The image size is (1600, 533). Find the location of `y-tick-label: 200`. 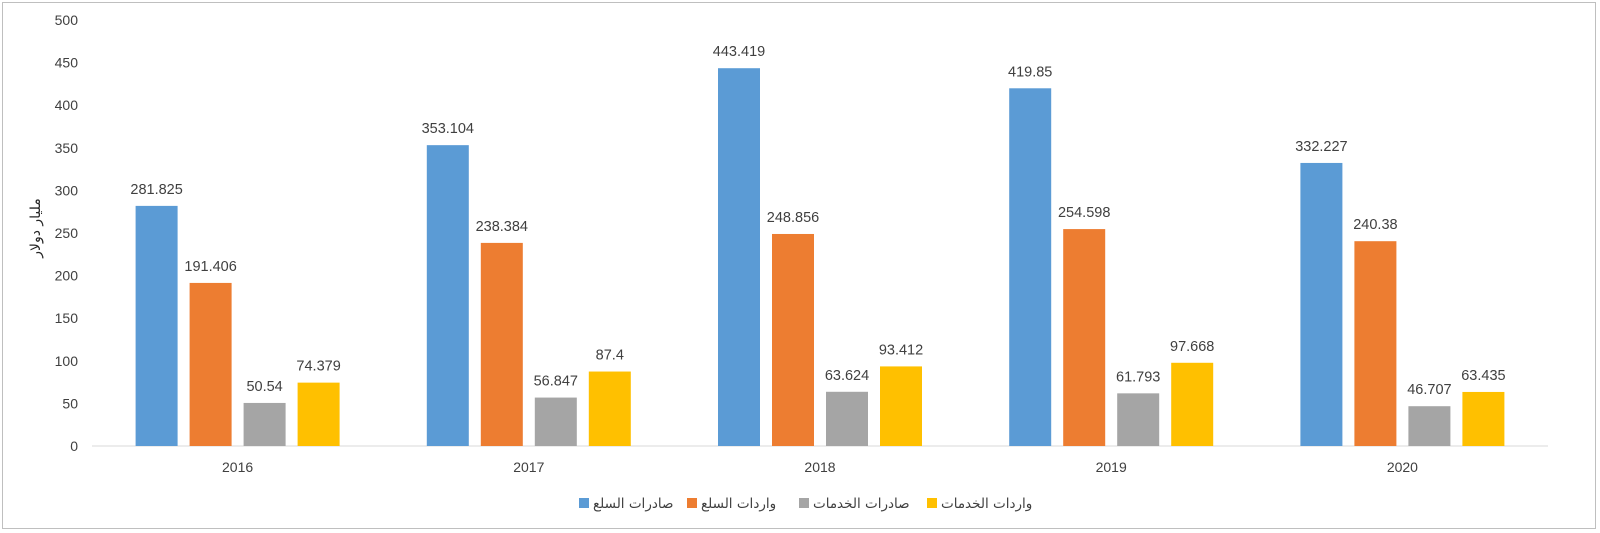

y-tick-label: 200 is located at coordinates (67, 276).